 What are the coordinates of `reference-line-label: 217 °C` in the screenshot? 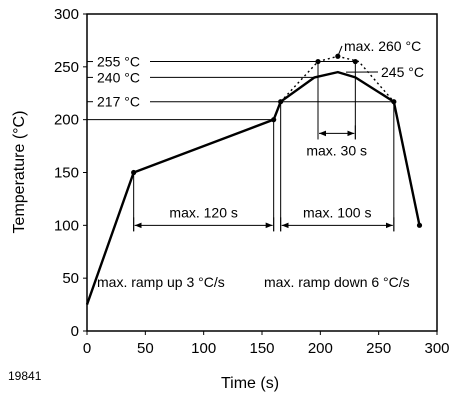 It's located at (118, 102).